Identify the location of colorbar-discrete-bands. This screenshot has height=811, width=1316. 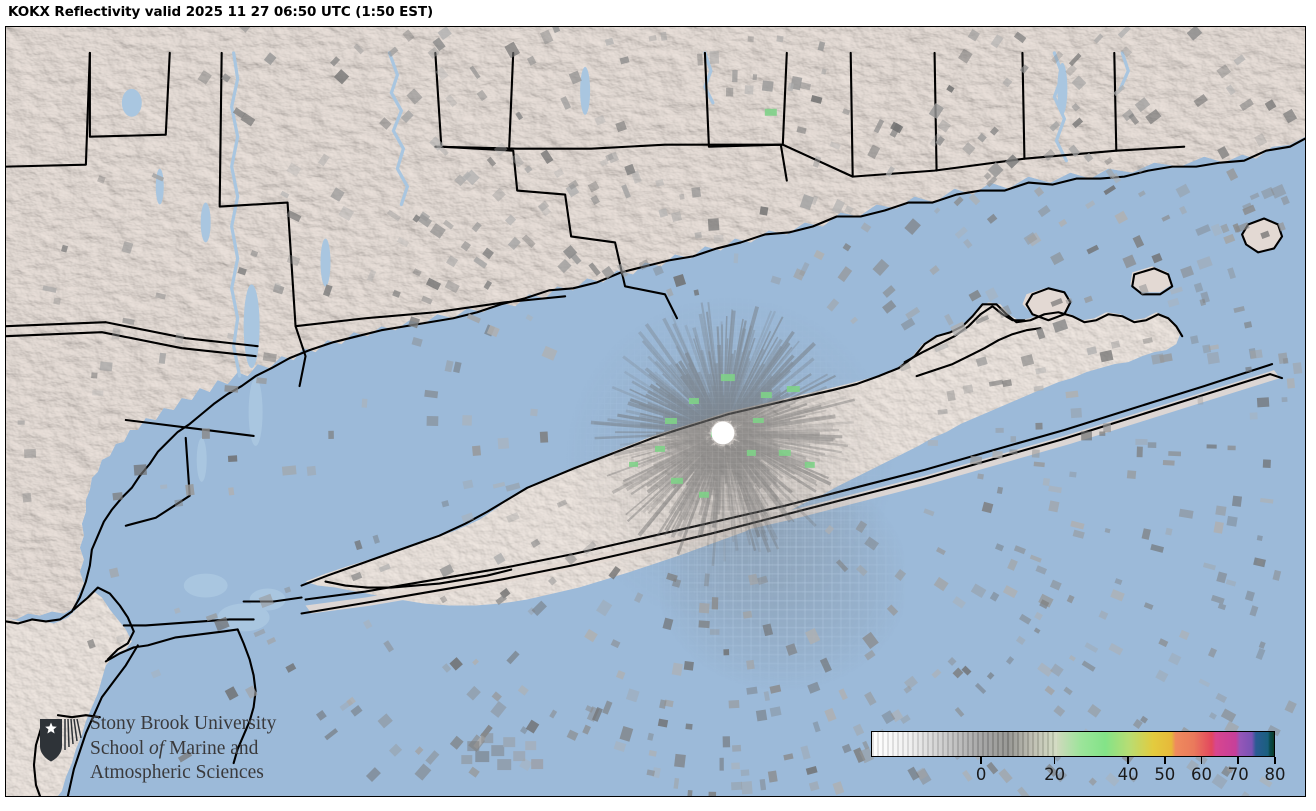
(964, 744).